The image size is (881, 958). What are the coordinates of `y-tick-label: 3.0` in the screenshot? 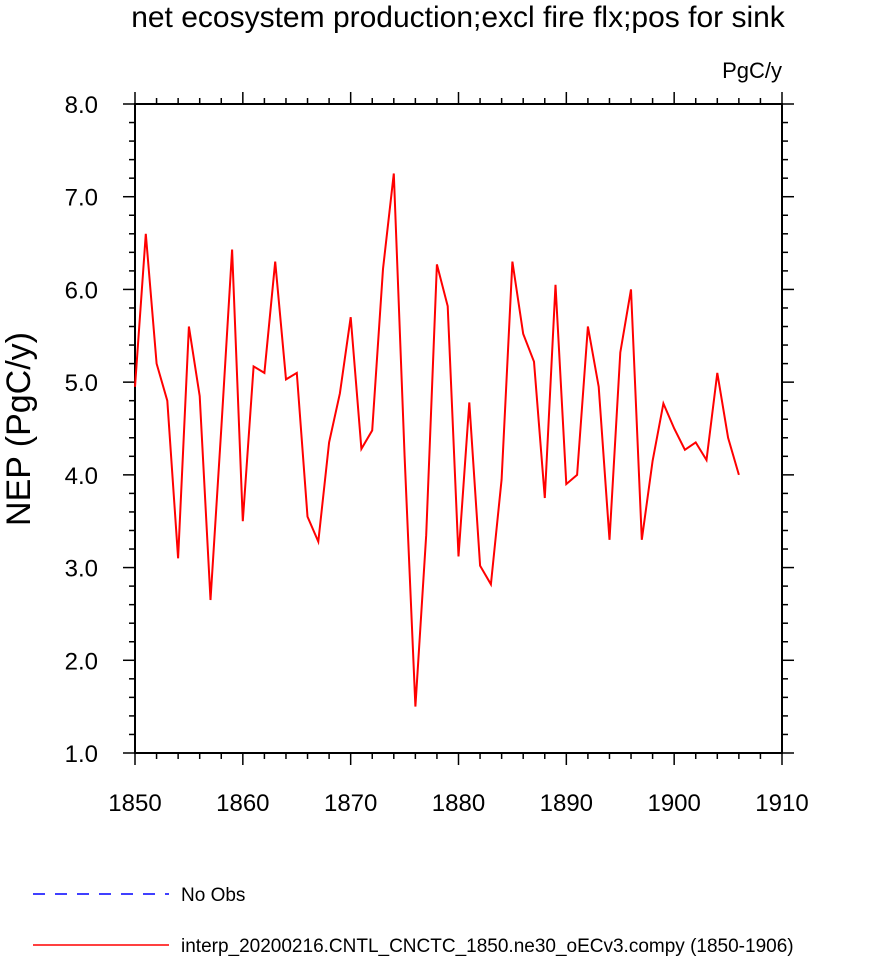 It's located at (81, 569).